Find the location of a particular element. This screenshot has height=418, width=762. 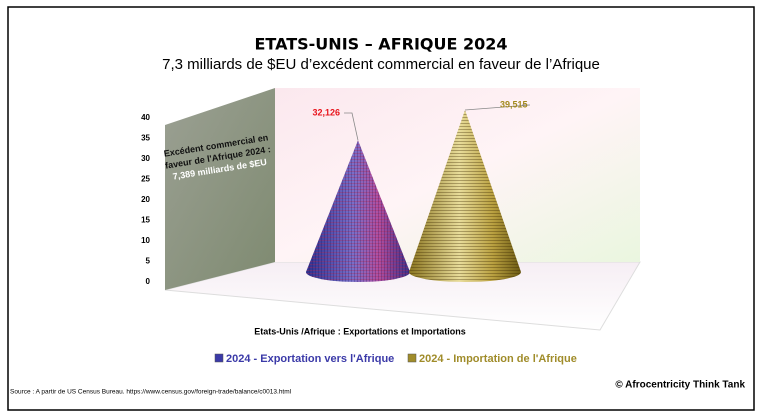

y-tick-label: 15 is located at coordinates (145, 220).